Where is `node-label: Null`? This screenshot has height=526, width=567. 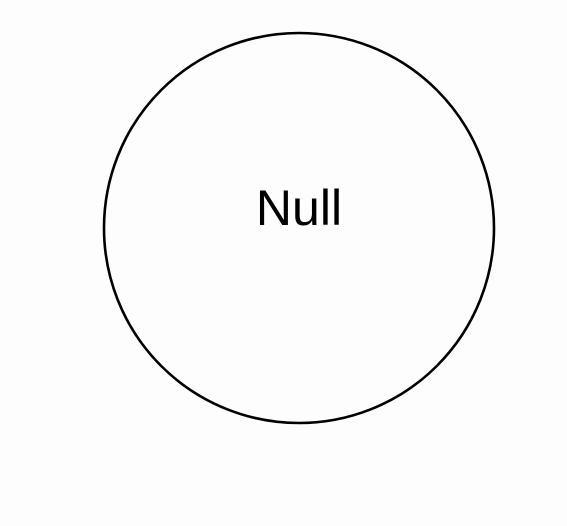 node-label: Null is located at coordinates (299, 208).